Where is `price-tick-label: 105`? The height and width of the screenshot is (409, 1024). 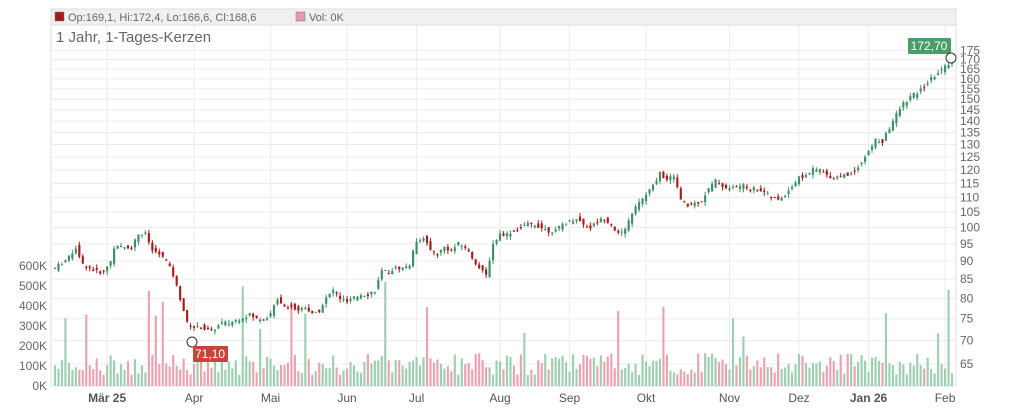 price-tick-label: 105 is located at coordinates (970, 212).